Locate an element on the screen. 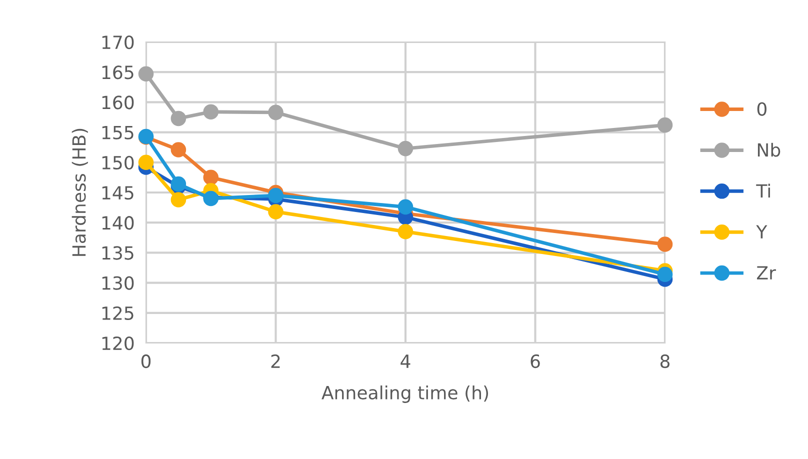 The height and width of the screenshot is (459, 808). y-tick-label: 155 is located at coordinates (118, 133).